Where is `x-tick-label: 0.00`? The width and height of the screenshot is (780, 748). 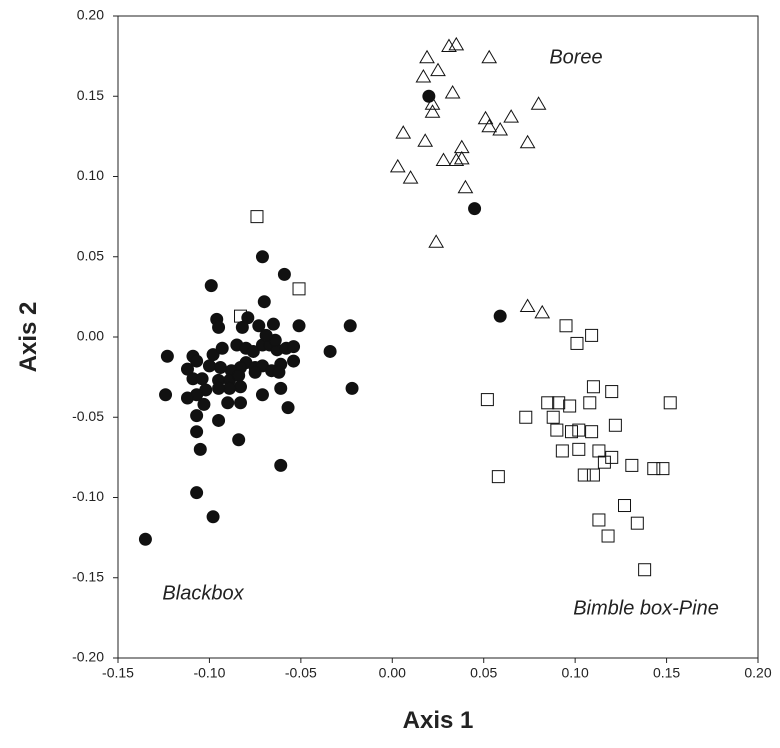 x-tick-label: 0.00 is located at coordinates (392, 673).